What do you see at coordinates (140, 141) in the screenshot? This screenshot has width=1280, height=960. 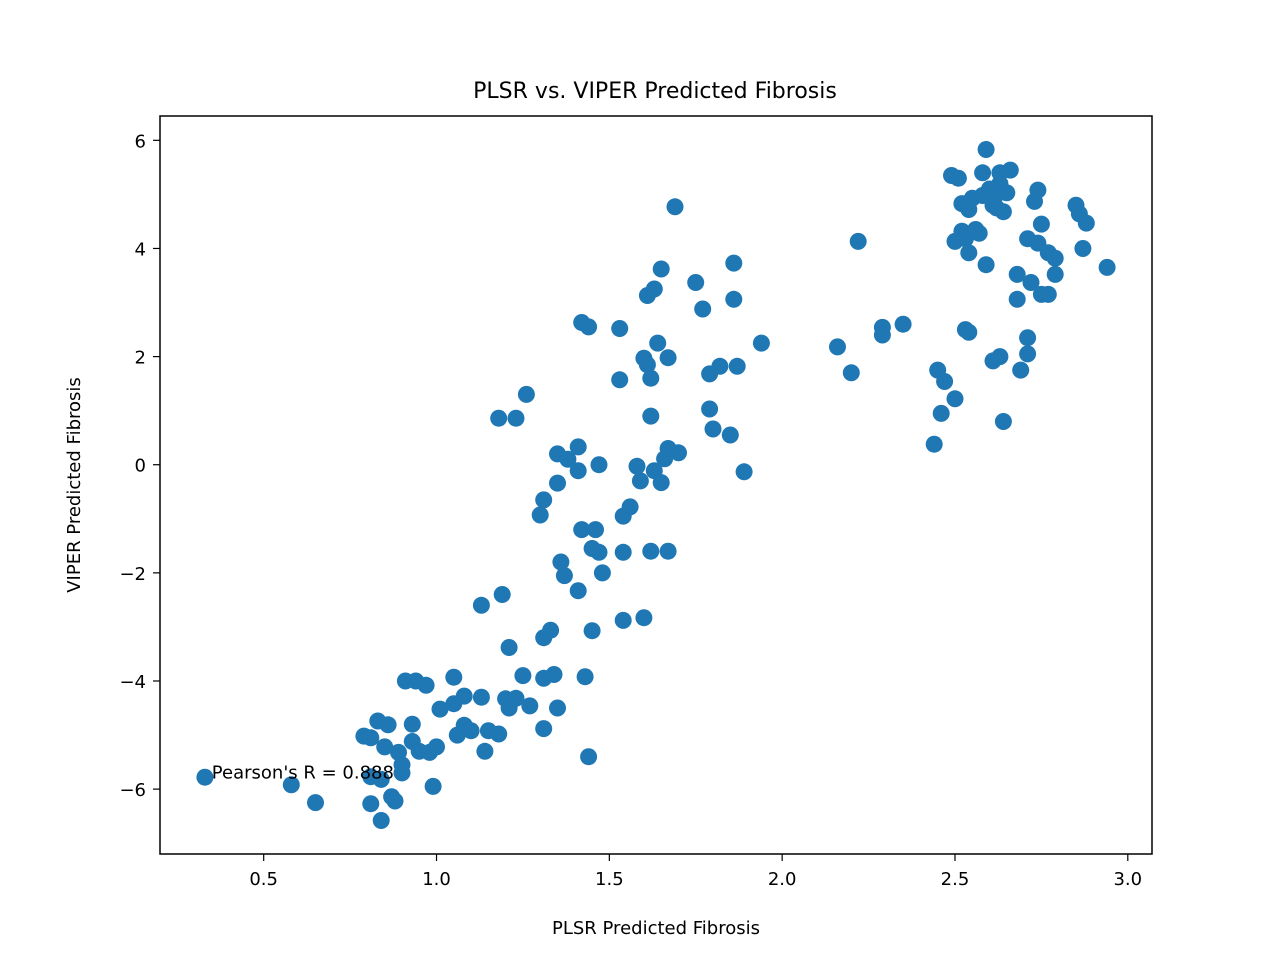 I see `y-tick-label: 6` at bounding box center [140, 141].